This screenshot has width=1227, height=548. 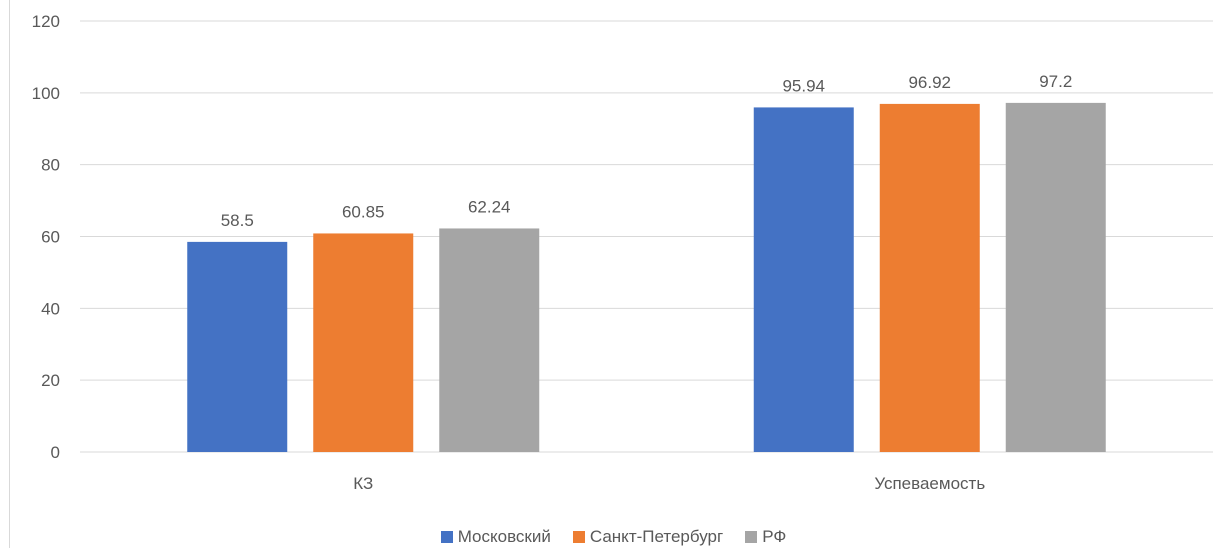 I want to click on y-tick-label: 100, so click(x=46, y=93).